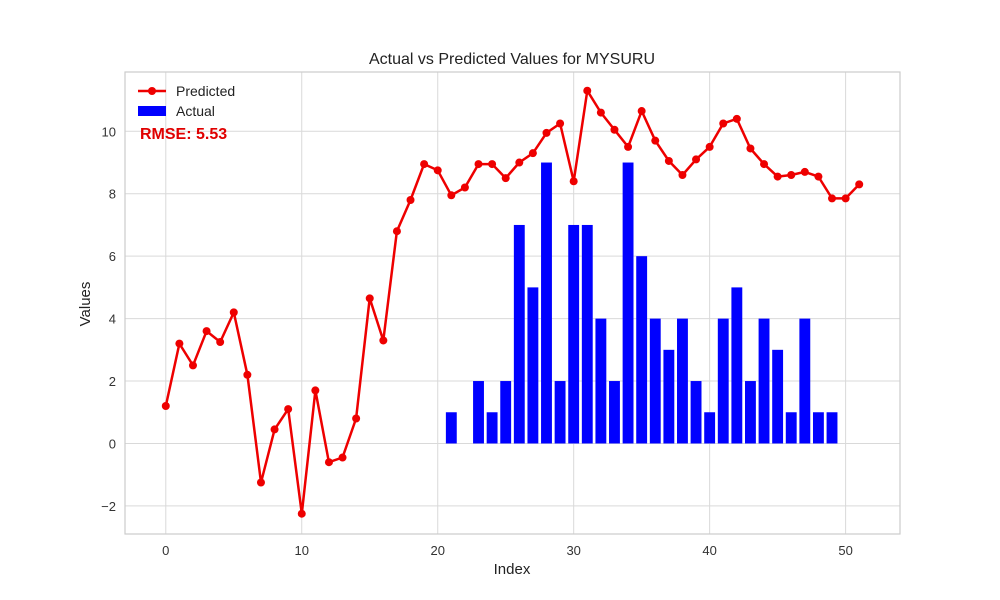 The height and width of the screenshot is (600, 1000). Describe the element at coordinates (573, 550) in the screenshot. I see `x-tick-label: 30` at that location.